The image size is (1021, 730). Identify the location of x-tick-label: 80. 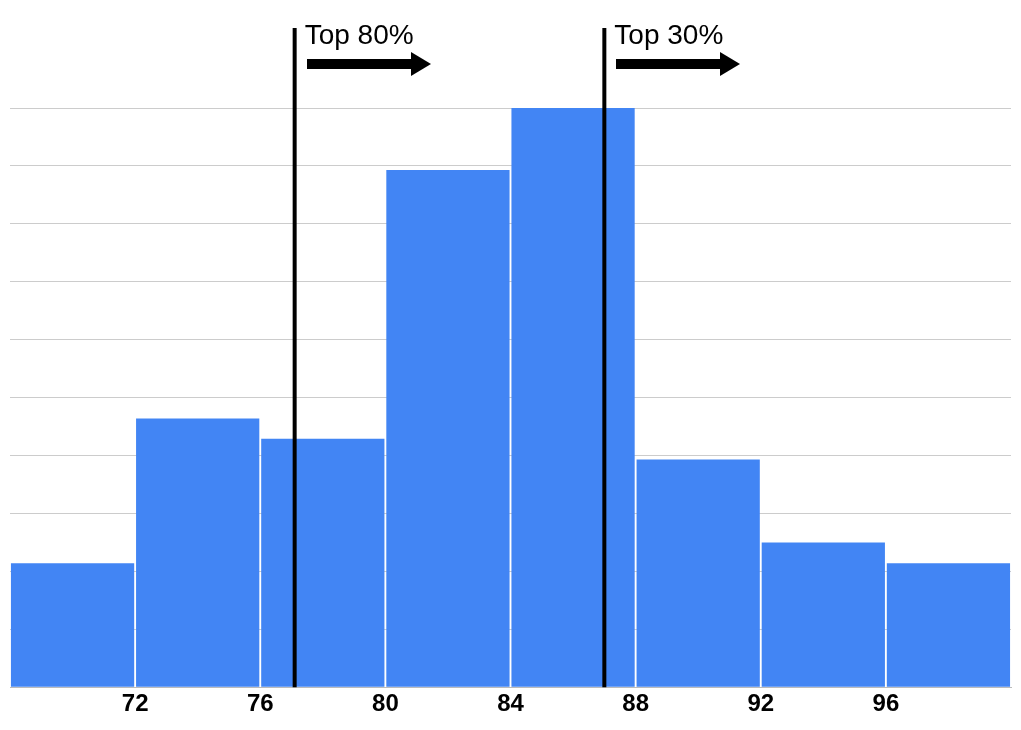
(385, 703).